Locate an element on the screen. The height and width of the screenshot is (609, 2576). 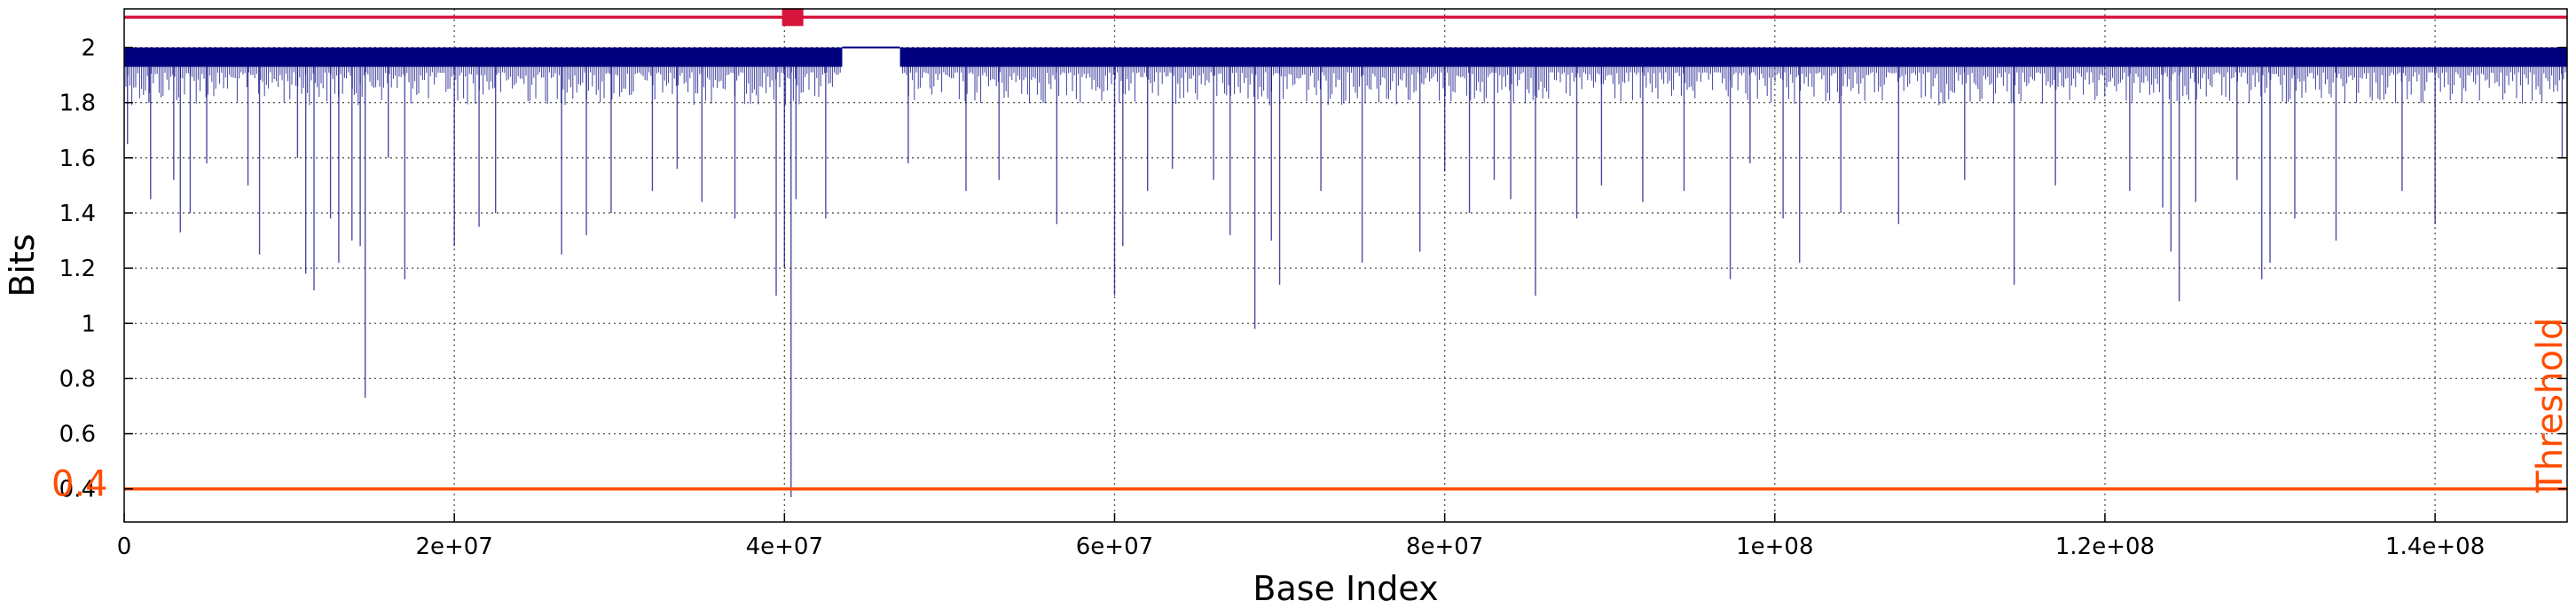
x-tick-label: 6e+07 is located at coordinates (1114, 547).